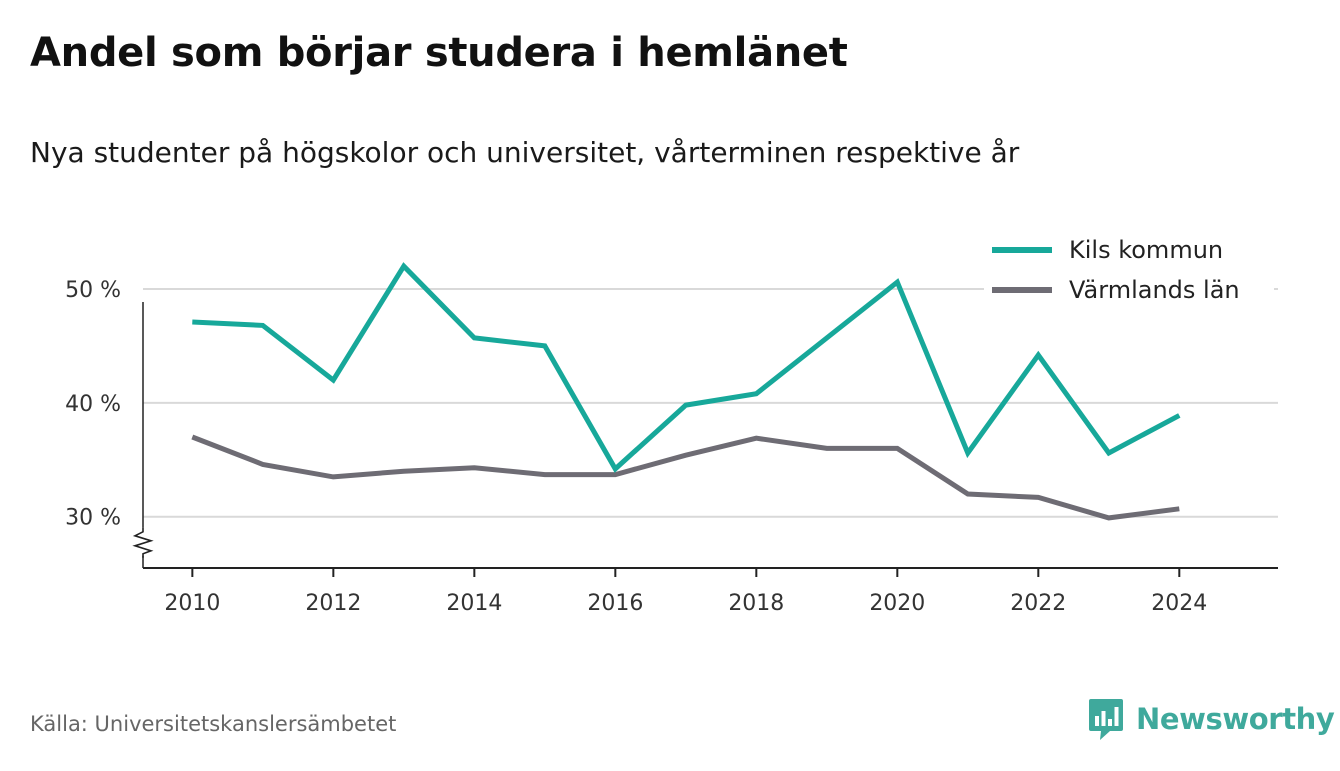 The image size is (1340, 771). Describe the element at coordinates (333, 603) in the screenshot. I see `x-tick-label: 2012` at that location.